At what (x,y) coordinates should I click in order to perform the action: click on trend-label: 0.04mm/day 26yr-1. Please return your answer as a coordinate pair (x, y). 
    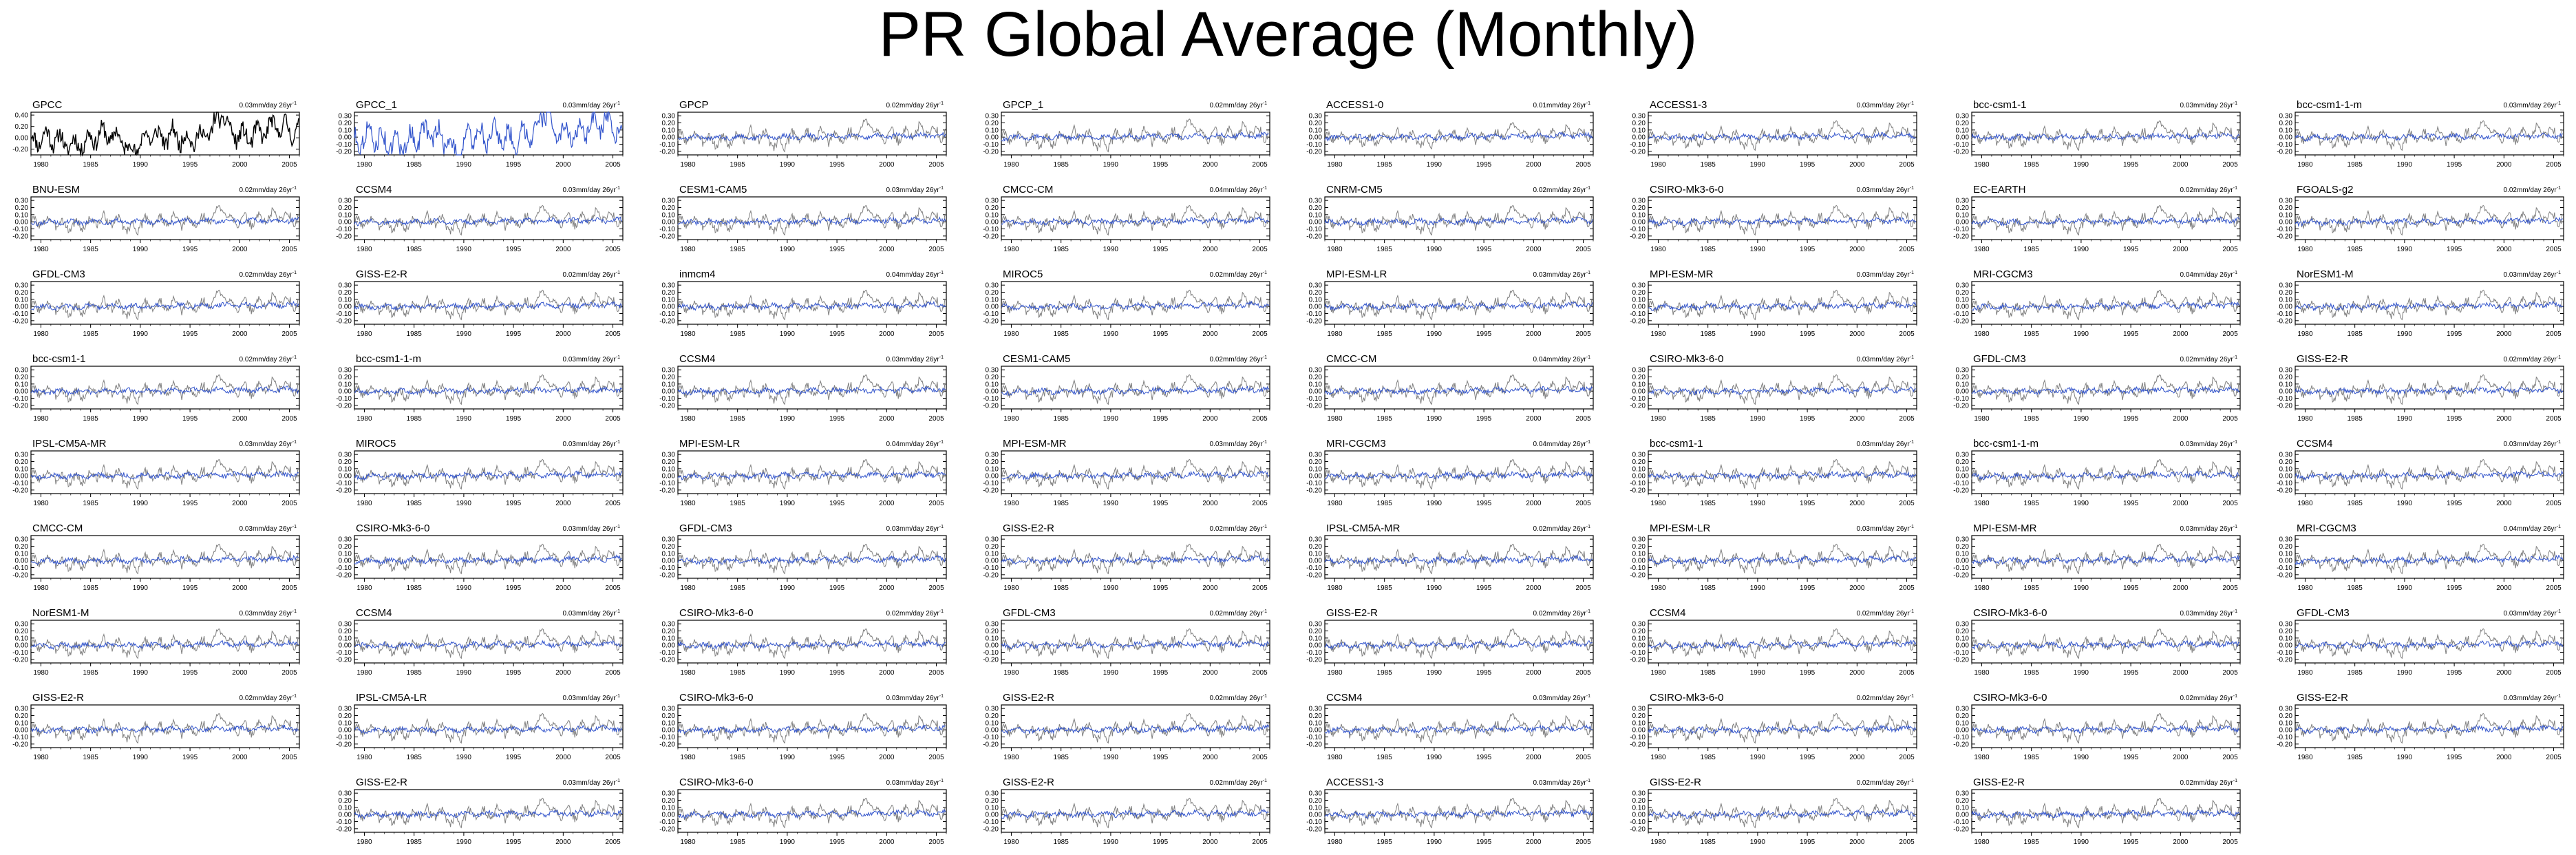
    Looking at the image, I should click on (2533, 529).